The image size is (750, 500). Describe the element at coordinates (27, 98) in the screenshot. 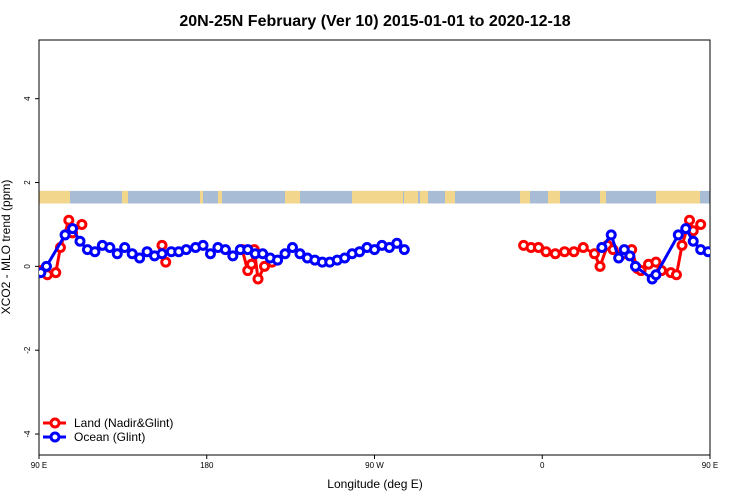

I see `y-tick-label: 4` at that location.